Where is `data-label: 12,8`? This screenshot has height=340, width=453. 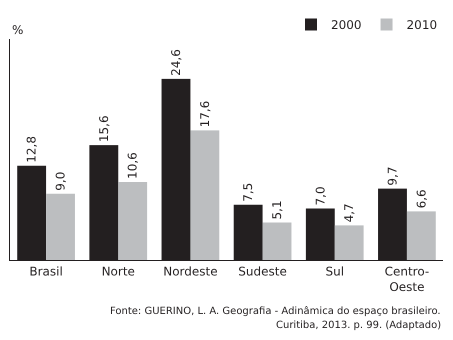 data-label: 12,8 is located at coordinates (31, 149).